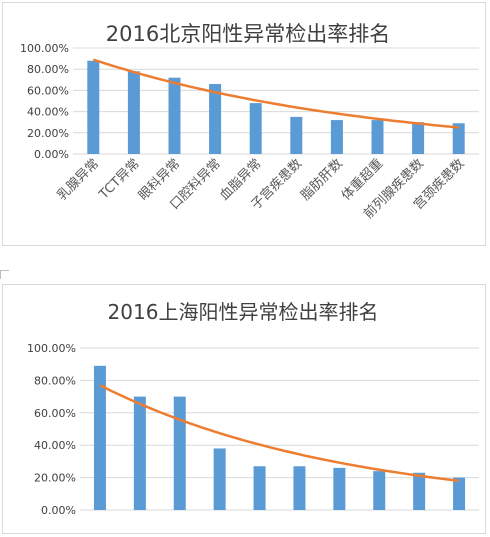  What do you see at coordinates (55, 413) in the screenshot?
I see `shanghai-y-tick-label: 60.00%` at bounding box center [55, 413].